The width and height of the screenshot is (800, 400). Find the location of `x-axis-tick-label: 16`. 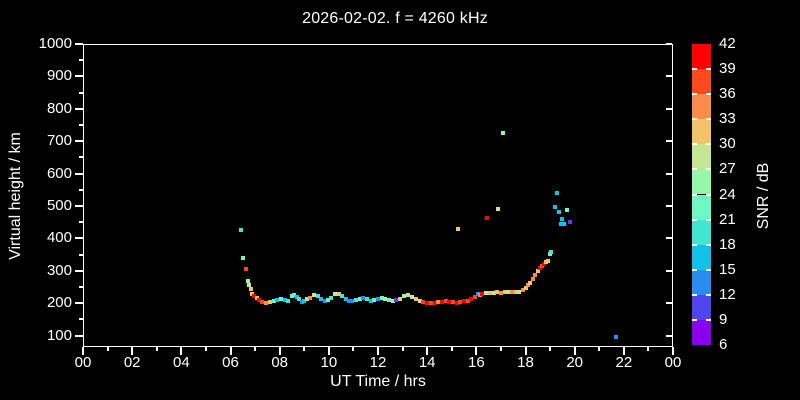

x-axis-tick-label: 16 is located at coordinates (476, 362).